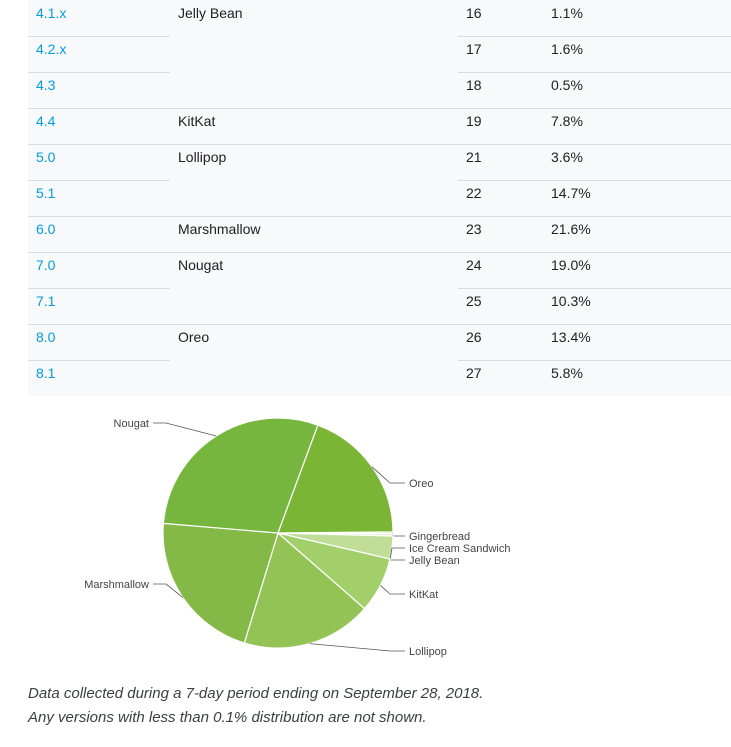 The width and height of the screenshot is (731, 747). Describe the element at coordinates (474, 13) in the screenshot. I see `api-level-cell: 16` at that location.